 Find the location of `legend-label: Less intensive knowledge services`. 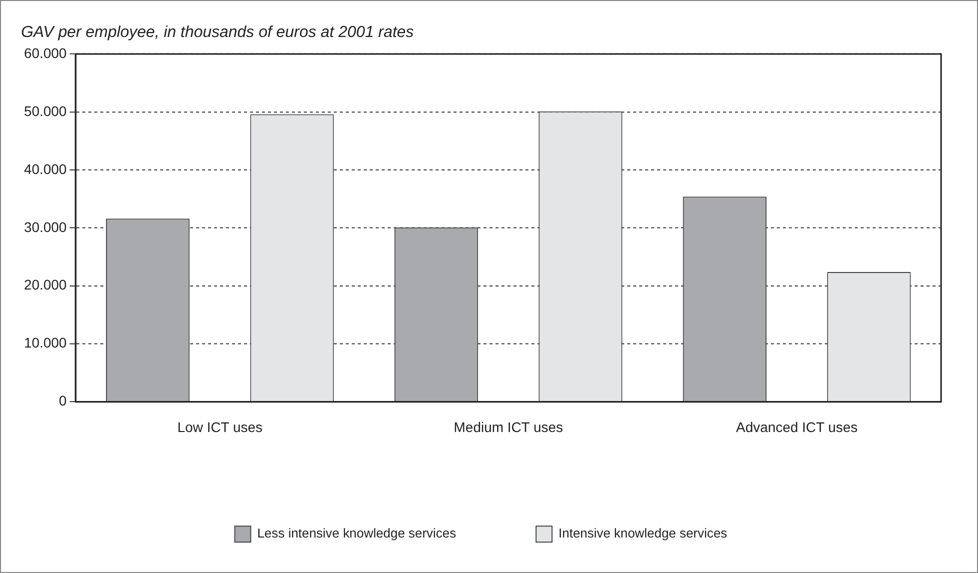

legend-label: Less intensive knowledge services is located at coordinates (357, 533).